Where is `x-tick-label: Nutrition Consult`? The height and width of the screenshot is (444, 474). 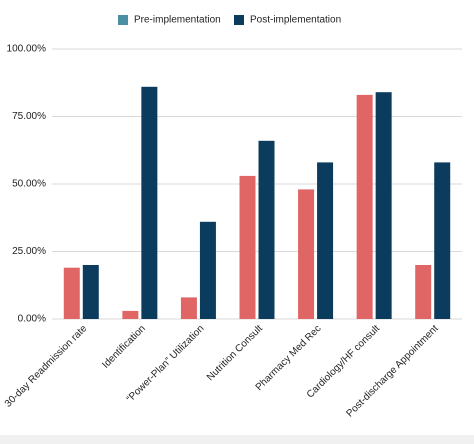
x-tick-label: Nutrition Consult is located at coordinates (235, 353).